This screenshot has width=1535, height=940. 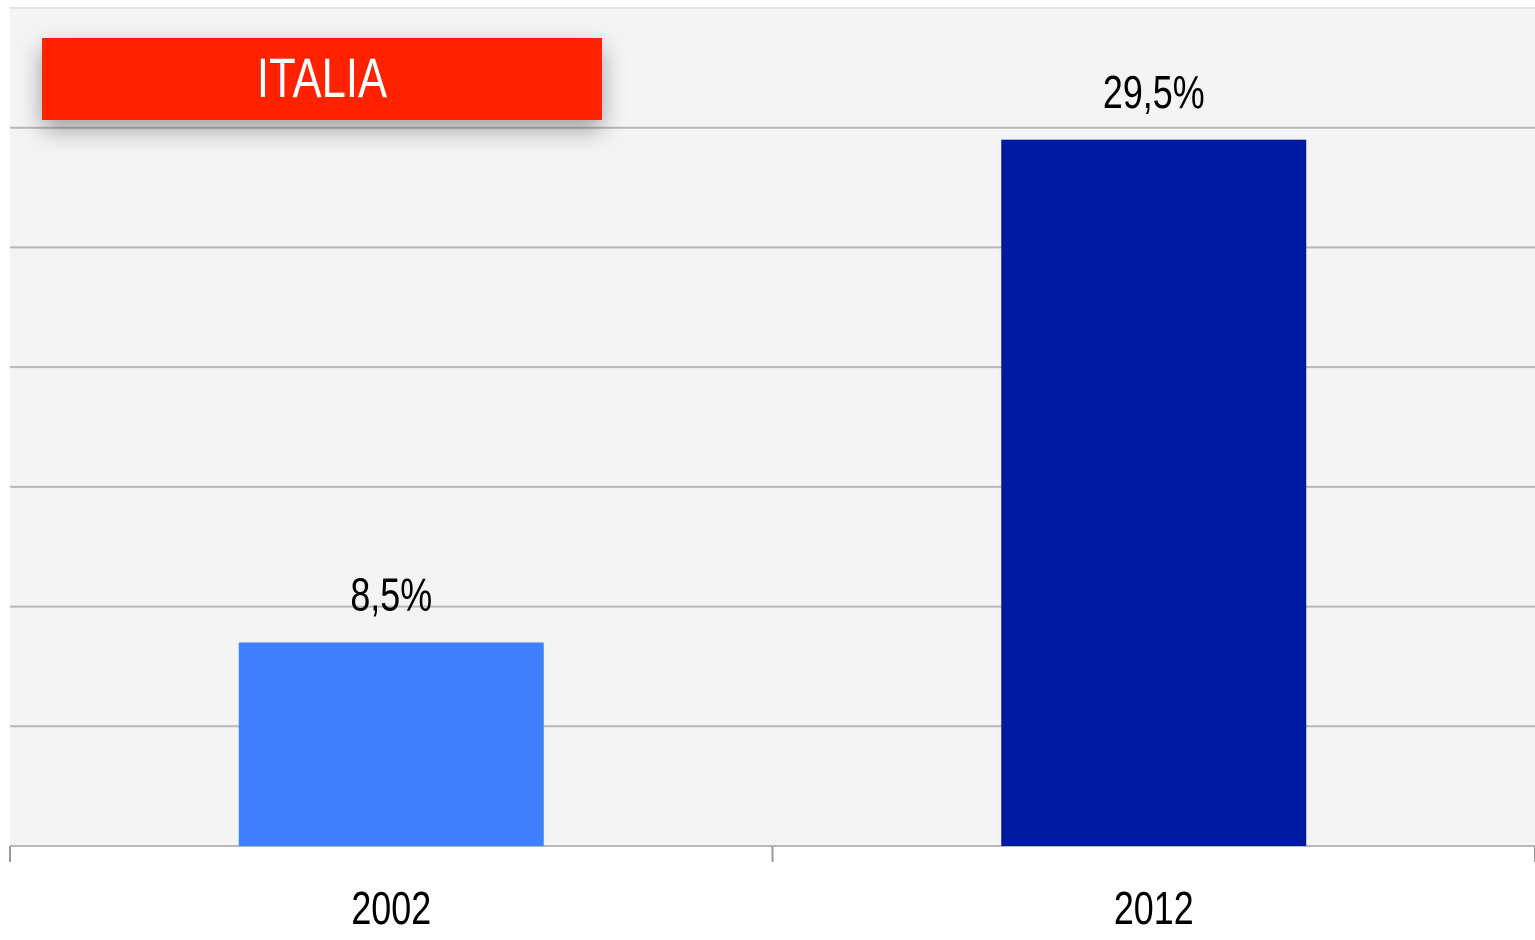 I want to click on chart-title: ITALIA, so click(x=322, y=78).